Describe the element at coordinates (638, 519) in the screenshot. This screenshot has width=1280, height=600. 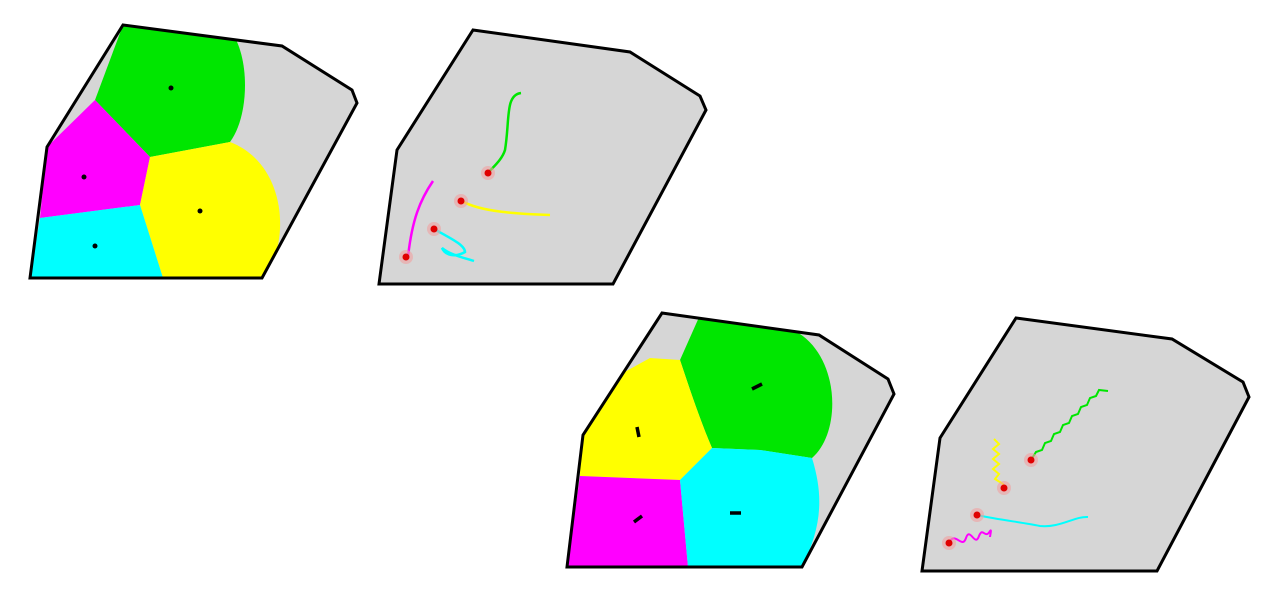
I see `heading-magenta` at that location.